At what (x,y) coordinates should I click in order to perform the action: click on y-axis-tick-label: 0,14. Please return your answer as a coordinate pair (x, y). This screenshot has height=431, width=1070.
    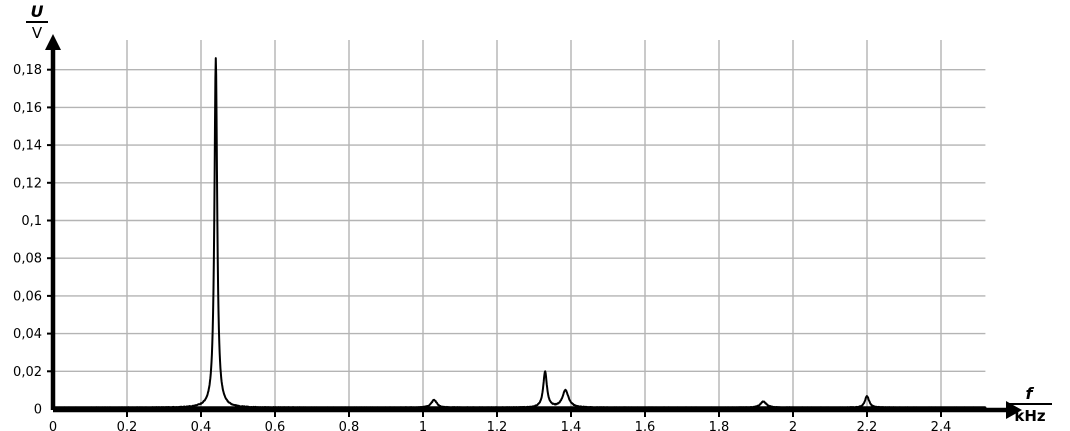
    Looking at the image, I should click on (27, 146).